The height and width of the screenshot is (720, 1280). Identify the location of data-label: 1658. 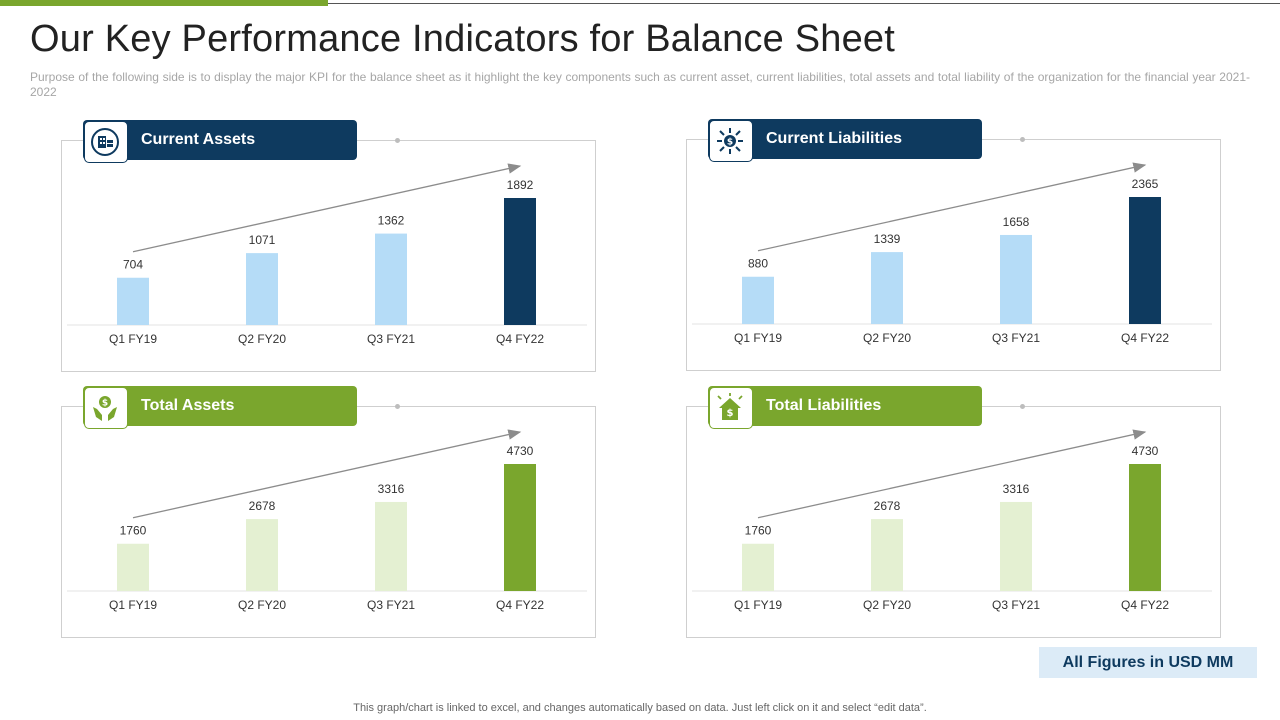
(1016, 222).